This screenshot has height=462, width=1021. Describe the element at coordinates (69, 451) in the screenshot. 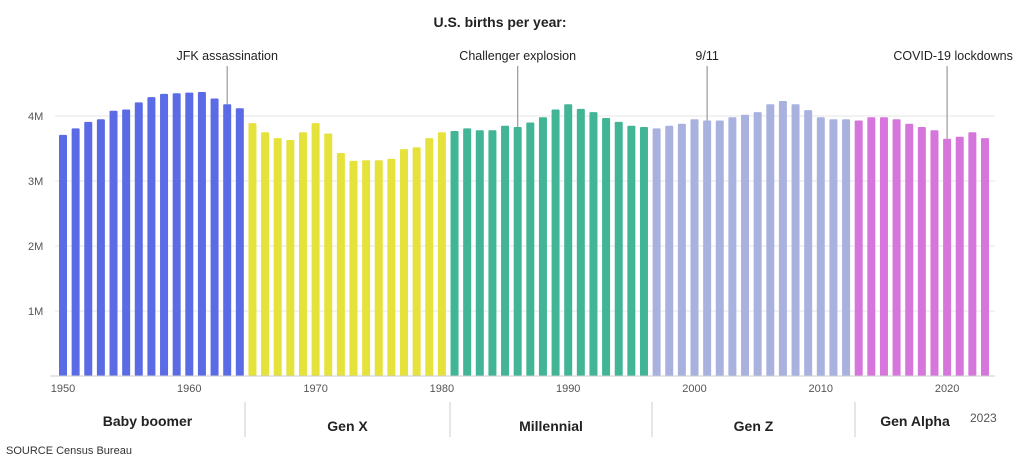

I see `source-note: SOURCE Census Bureau` at that location.